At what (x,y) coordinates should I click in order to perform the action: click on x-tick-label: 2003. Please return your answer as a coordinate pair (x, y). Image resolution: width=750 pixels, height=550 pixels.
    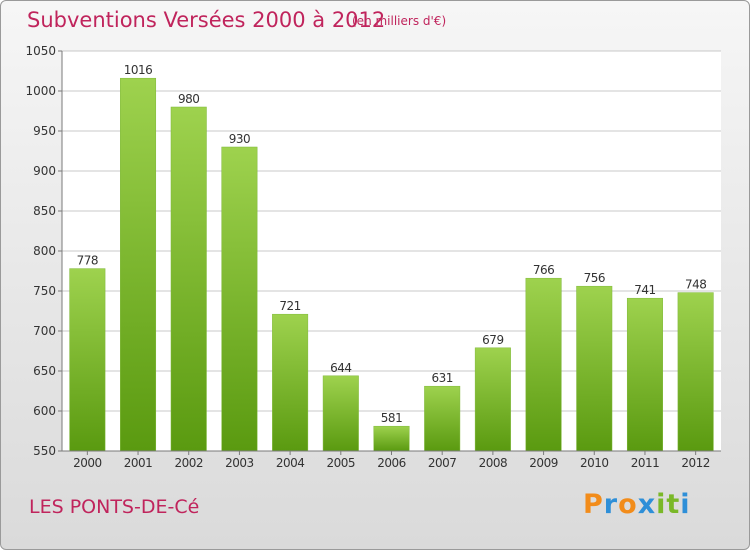
    Looking at the image, I should click on (239, 463).